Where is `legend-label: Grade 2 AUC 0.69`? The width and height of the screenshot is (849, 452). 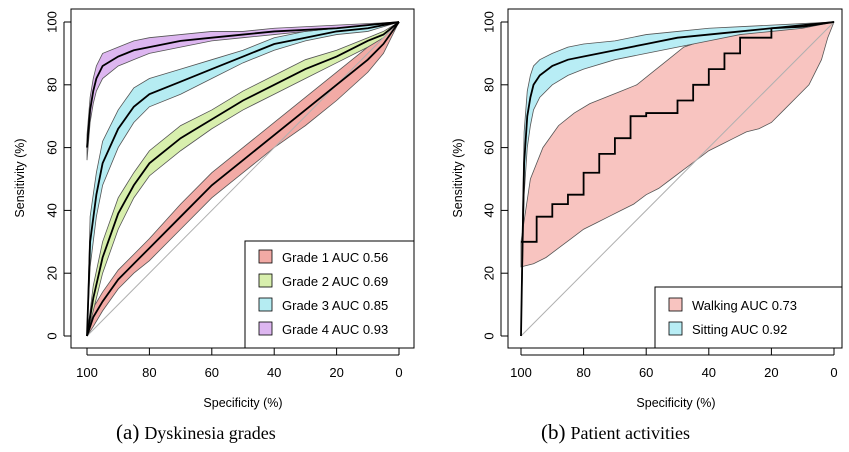 legend-label: Grade 2 AUC 0.69 is located at coordinates (335, 281).